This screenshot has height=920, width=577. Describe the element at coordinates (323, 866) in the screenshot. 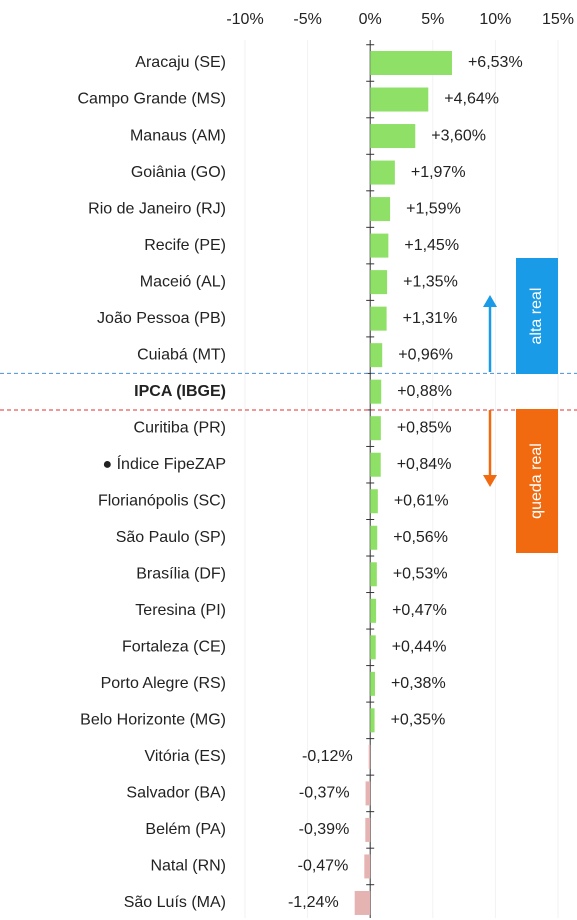

I see `value-label: -0,47%` at that location.